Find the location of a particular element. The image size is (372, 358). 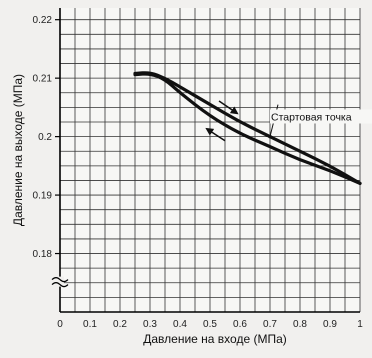

x-tick-label: 0.2 is located at coordinates (120, 324).